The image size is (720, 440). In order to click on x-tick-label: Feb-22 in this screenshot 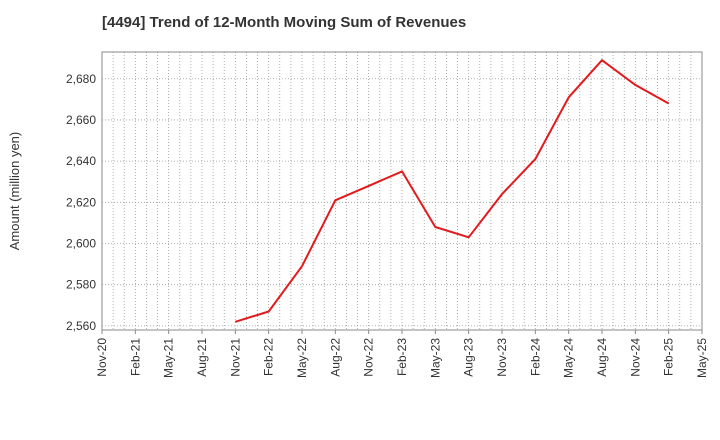, I will do `click(269, 357)`.